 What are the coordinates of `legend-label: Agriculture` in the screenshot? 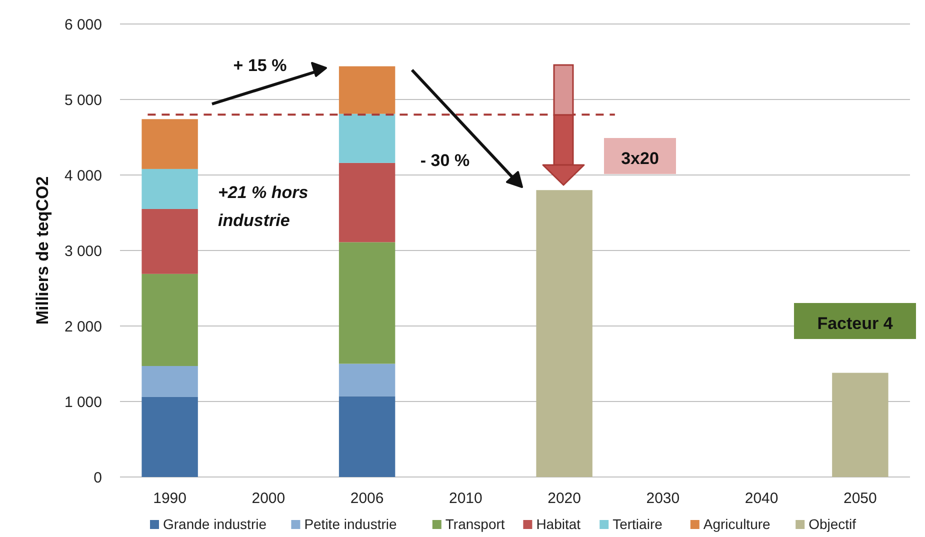 It's located at (737, 524).